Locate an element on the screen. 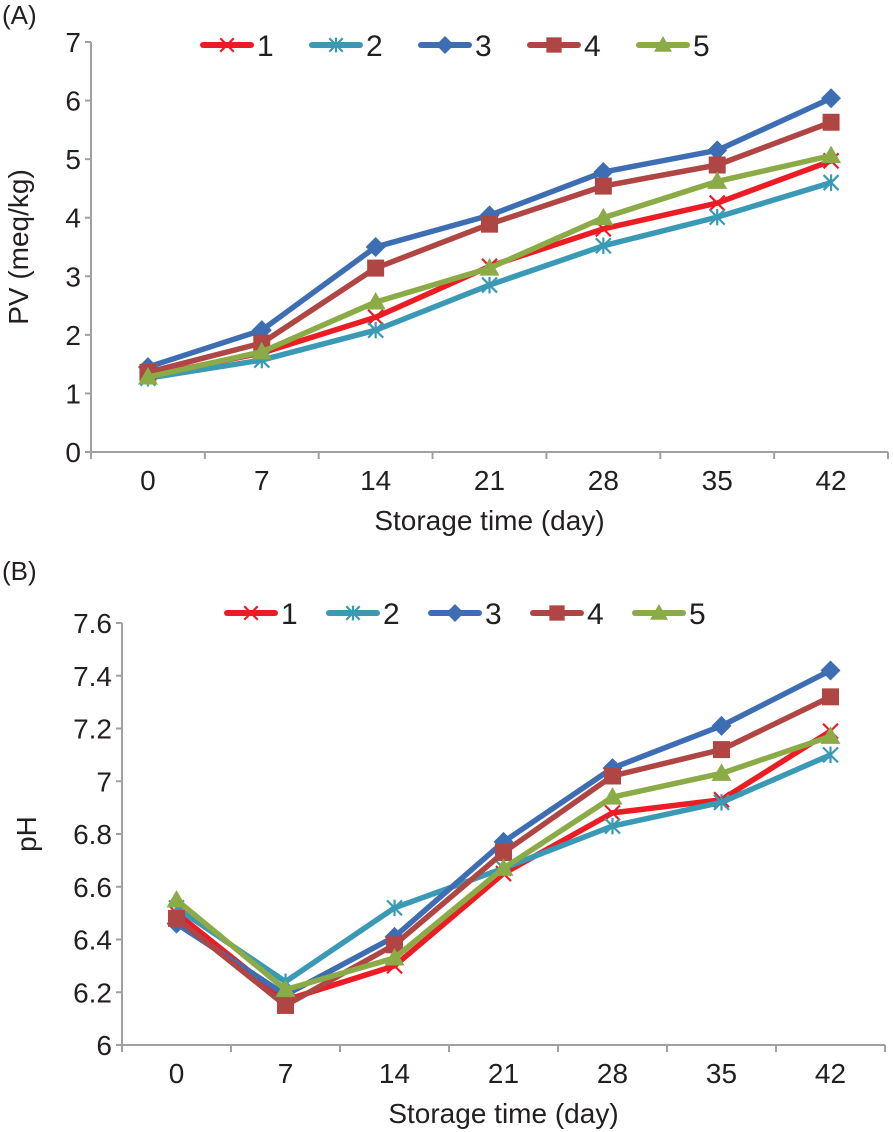  legend-item-5: 5 is located at coordinates (673, 46).